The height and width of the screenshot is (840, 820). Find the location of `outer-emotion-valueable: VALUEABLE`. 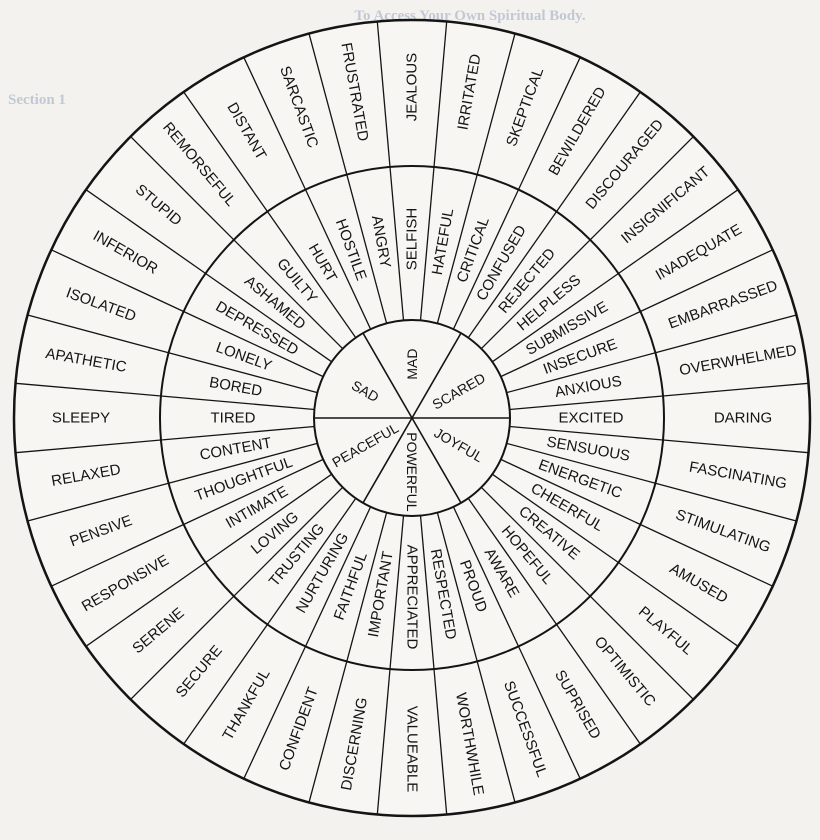

outer-emotion-valueable: VALUEABLE is located at coordinates (412, 749).